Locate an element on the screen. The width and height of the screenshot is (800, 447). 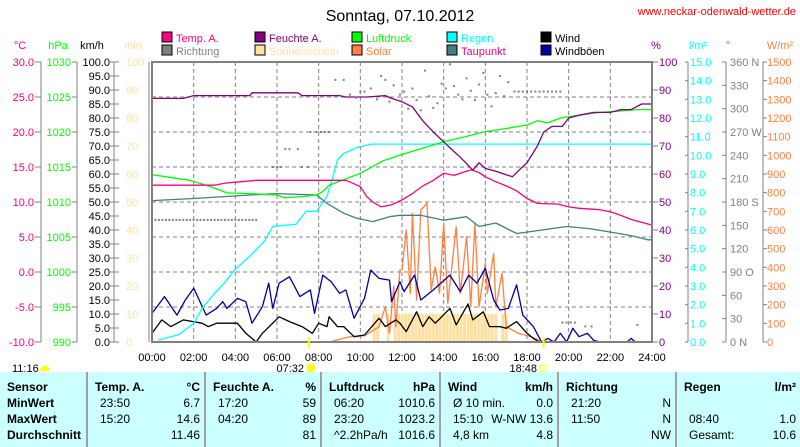
tick-label-pressure: 1020 is located at coordinates (59, 133).